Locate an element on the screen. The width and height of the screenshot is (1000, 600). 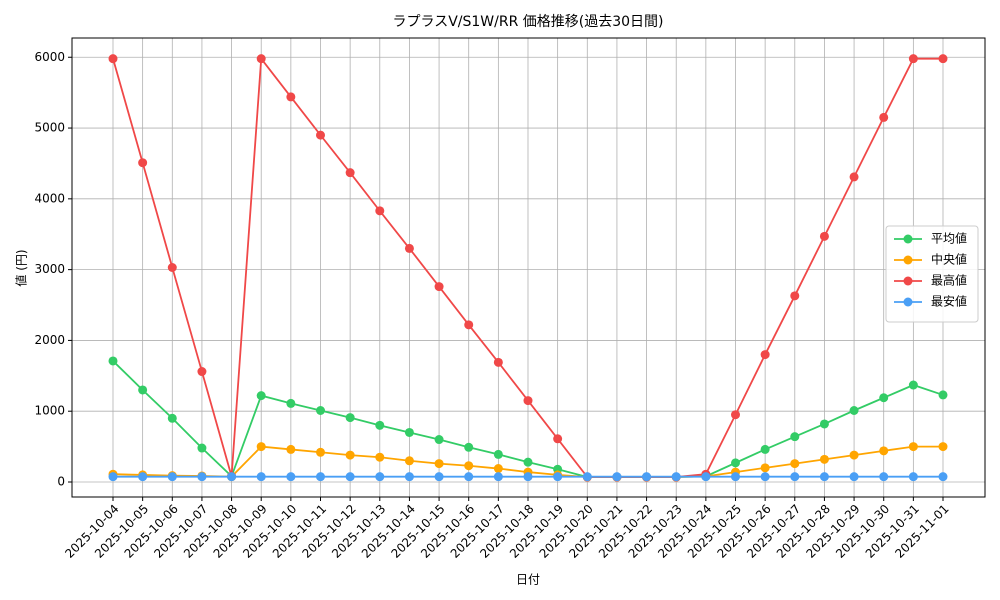
y-tick-label: 4000 is located at coordinates (49, 198).